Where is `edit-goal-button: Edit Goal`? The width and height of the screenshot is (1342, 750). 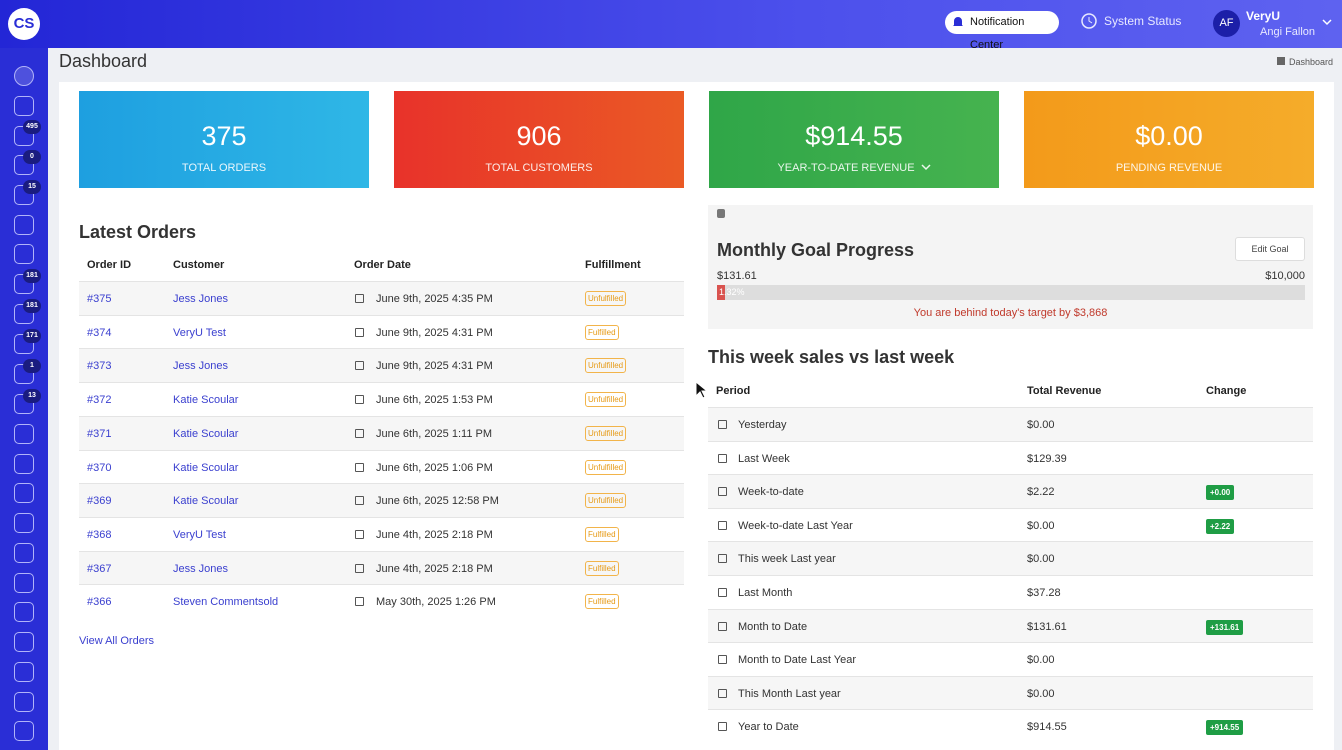
edit-goal-button: Edit Goal is located at coordinates (1270, 249).